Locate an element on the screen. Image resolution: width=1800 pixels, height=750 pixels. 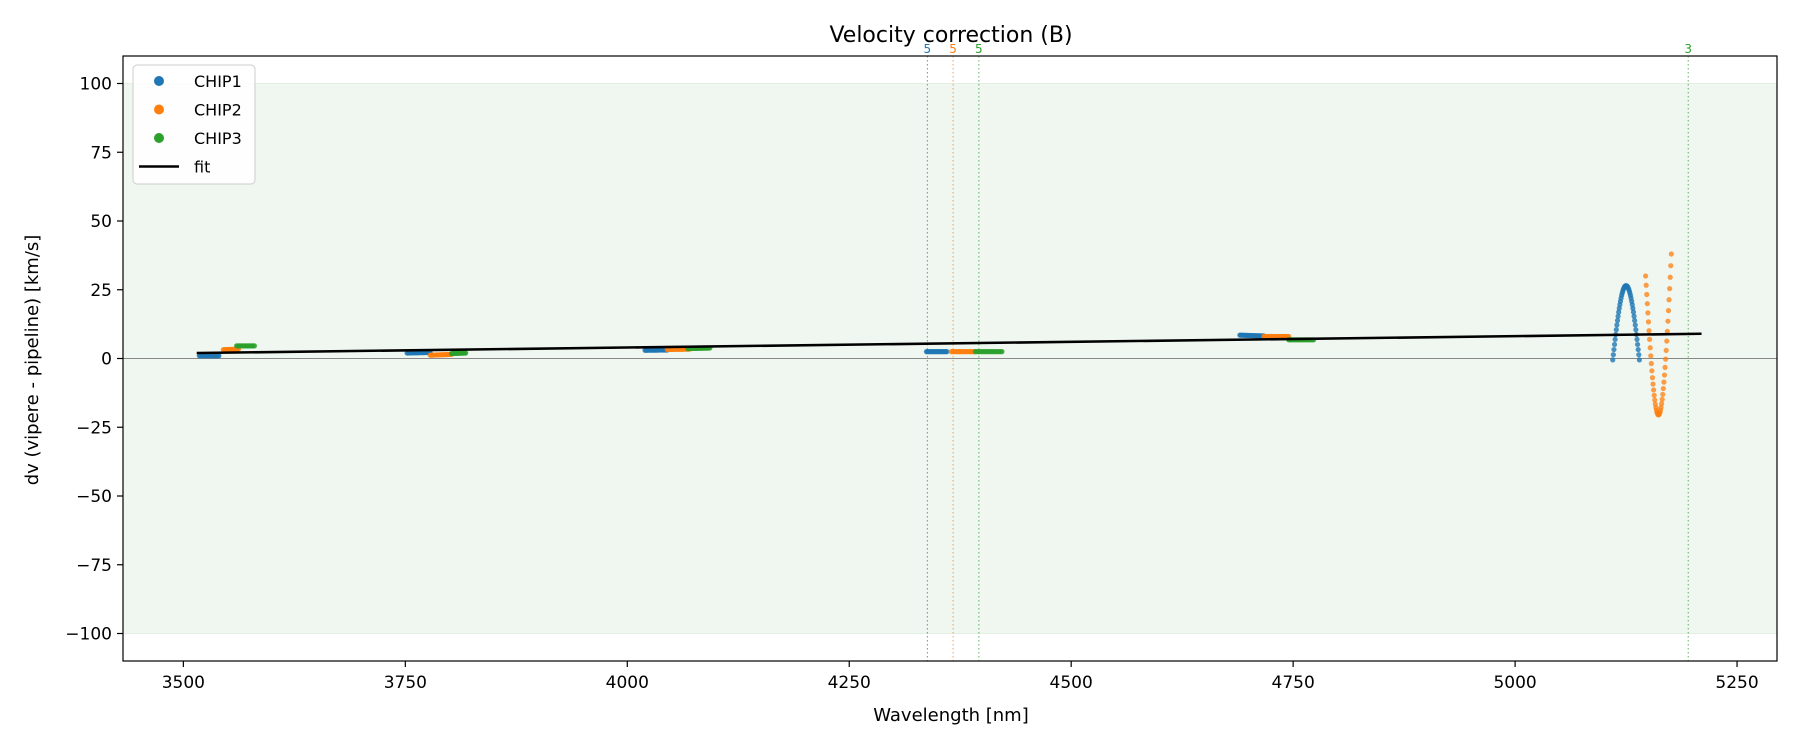
legend-marker-chip2 is located at coordinates (159, 109).